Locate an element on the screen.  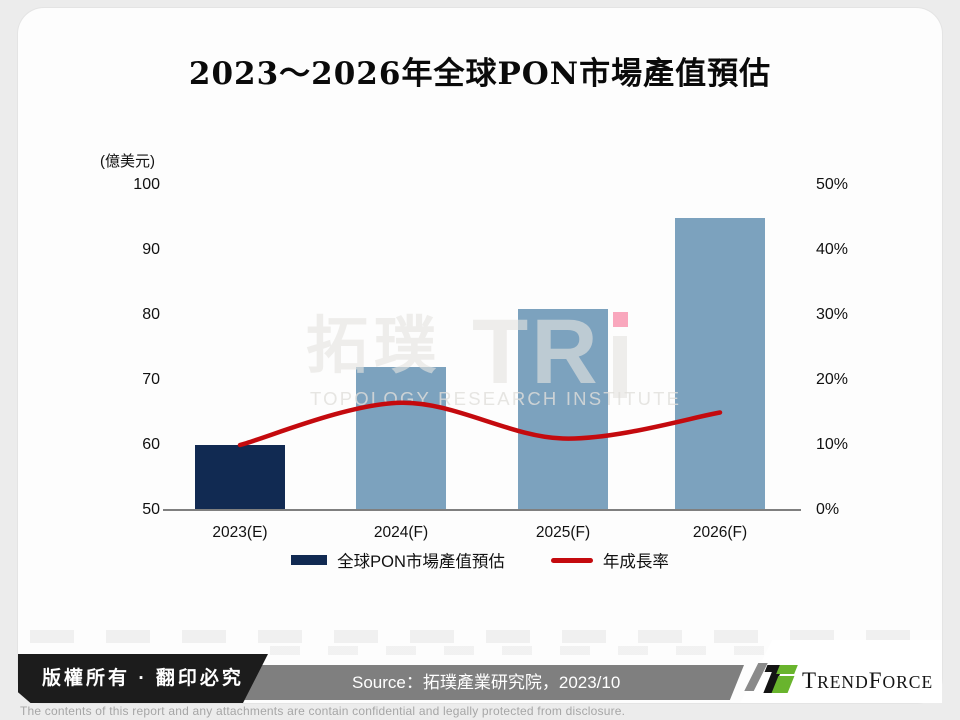
x-axis-line is located at coordinates (482, 510).